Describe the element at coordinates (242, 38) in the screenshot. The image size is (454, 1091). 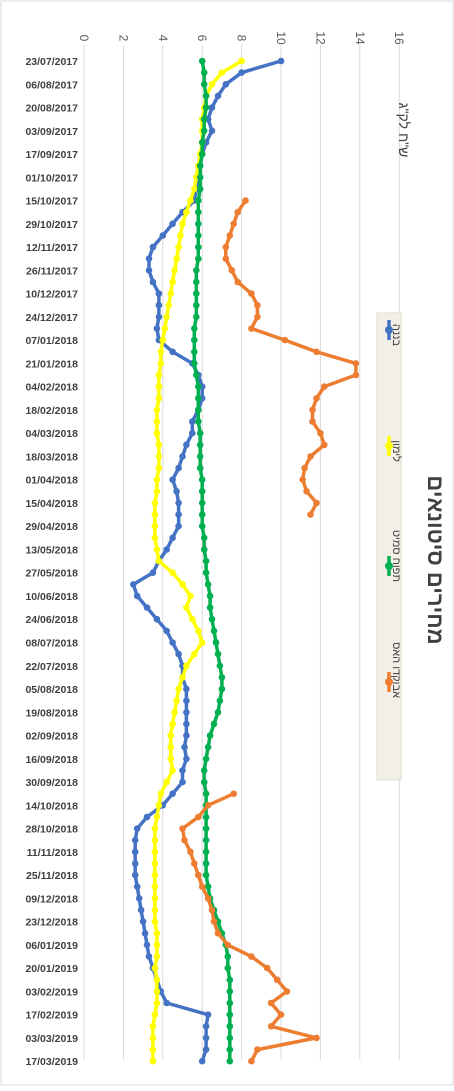
I see `y-tick-label: 8` at that location.